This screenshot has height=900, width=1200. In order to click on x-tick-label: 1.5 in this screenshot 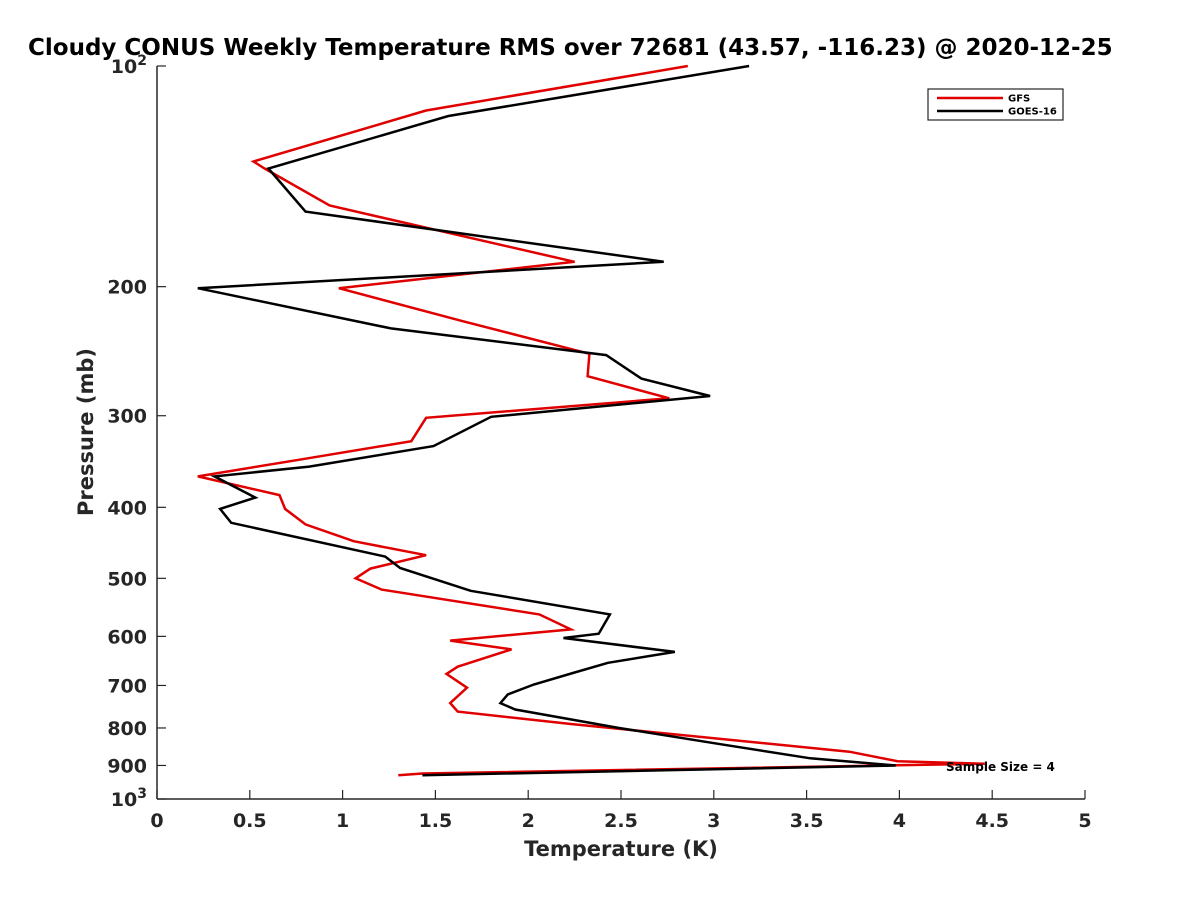, I will do `click(436, 821)`.